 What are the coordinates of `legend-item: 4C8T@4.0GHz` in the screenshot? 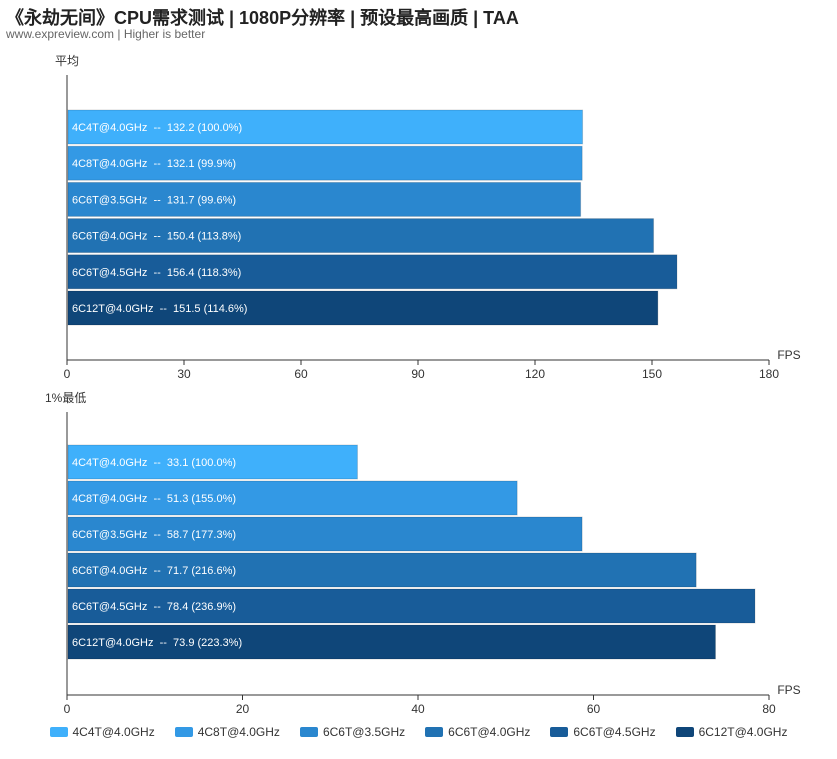 It's located at (227, 732).